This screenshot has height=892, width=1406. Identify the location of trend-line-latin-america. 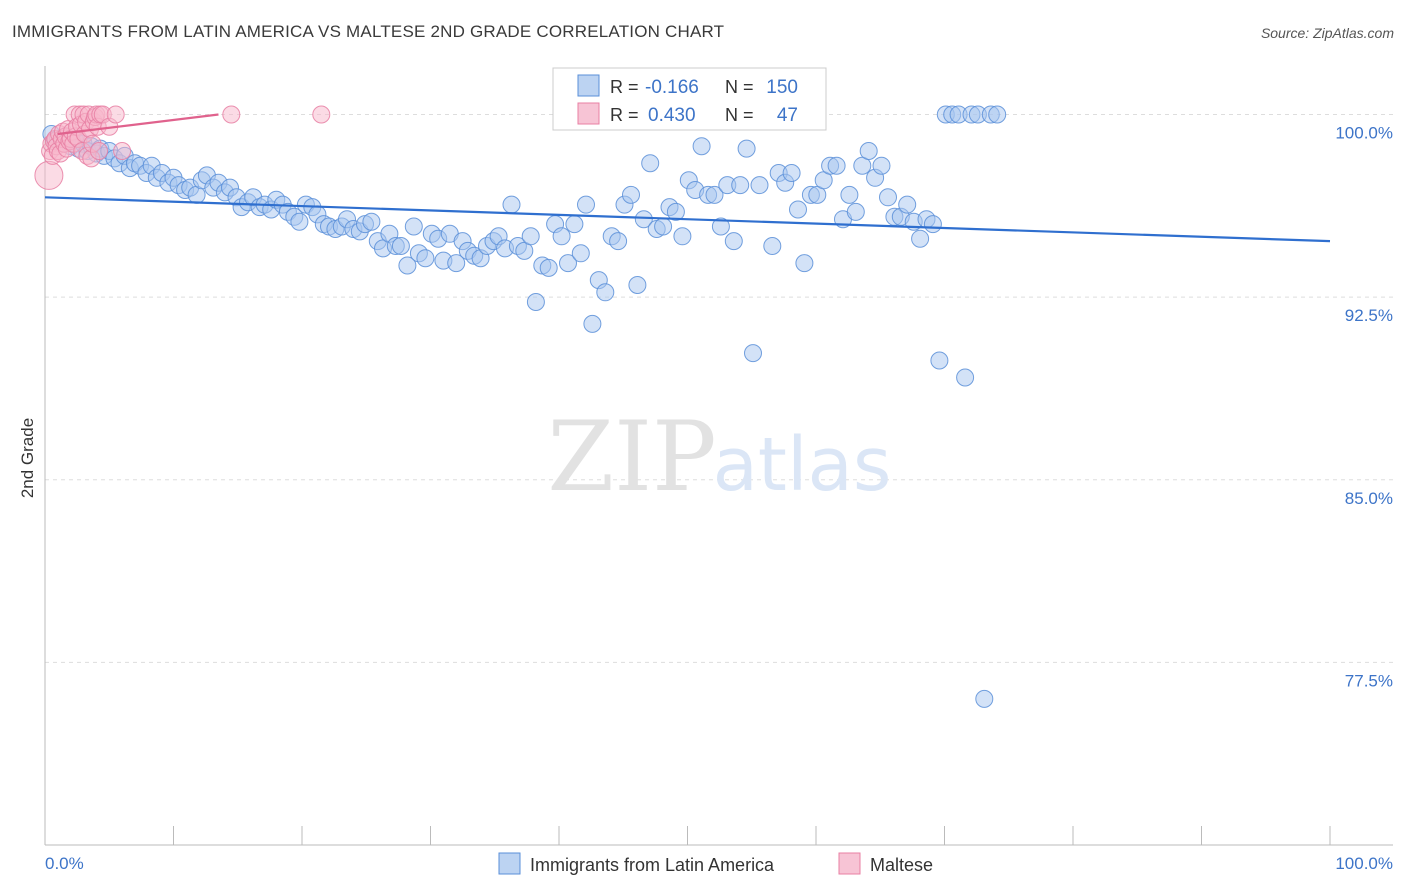
(687, 219).